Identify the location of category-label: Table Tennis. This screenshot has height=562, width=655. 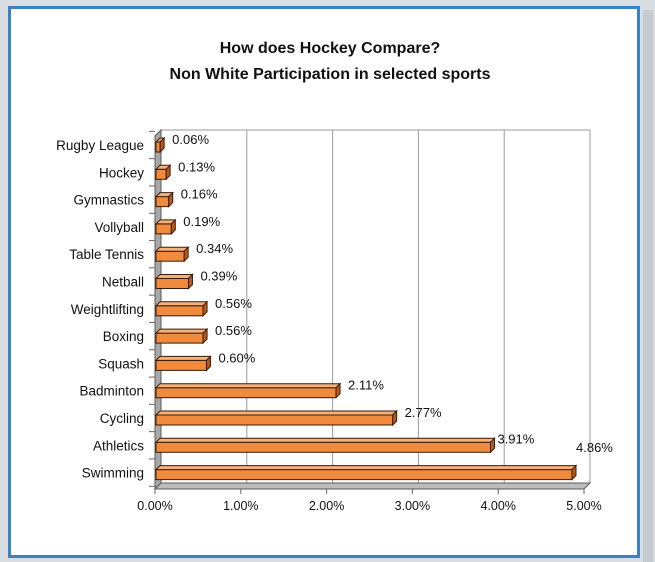
(106, 254).